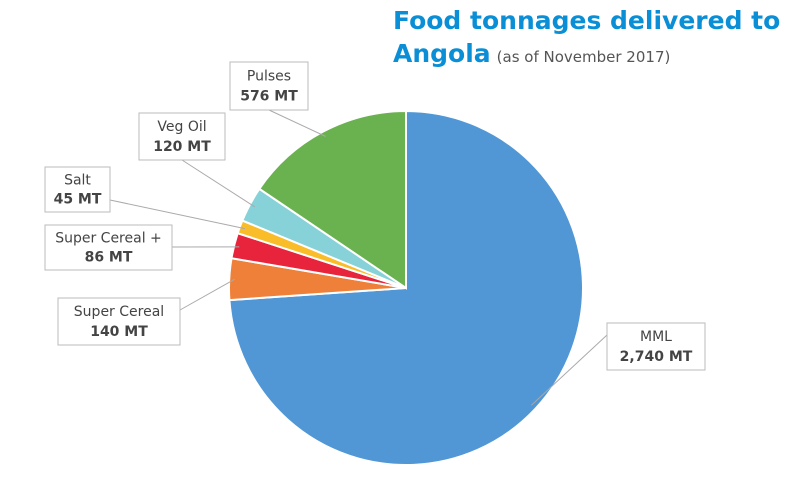 This screenshot has height=483, width=810. What do you see at coordinates (332, 199) in the screenshot?
I see `pie-slice` at bounding box center [332, 199].